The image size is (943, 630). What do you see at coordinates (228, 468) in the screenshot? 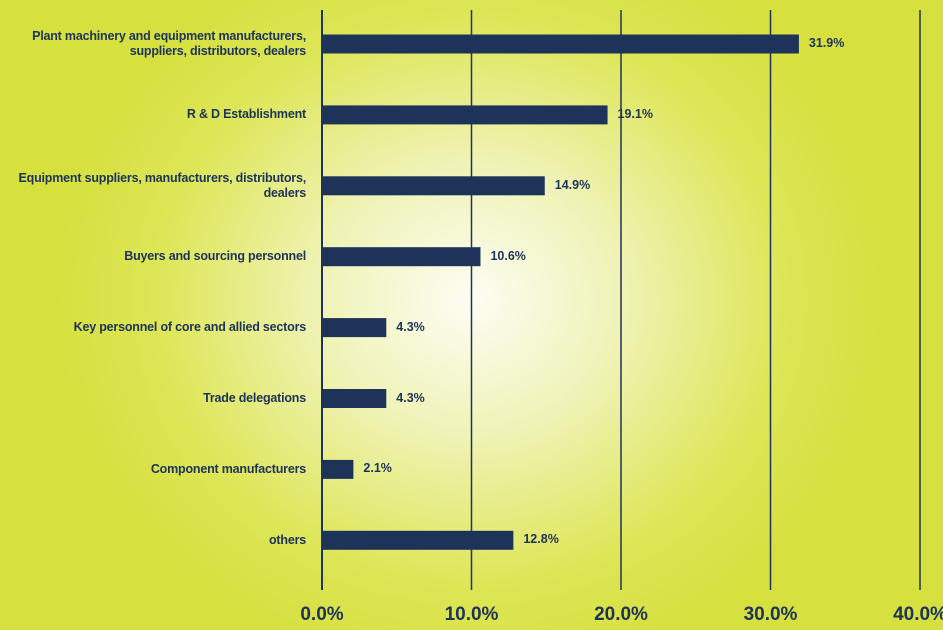
I see `category-label: Component manufacturers` at bounding box center [228, 468].